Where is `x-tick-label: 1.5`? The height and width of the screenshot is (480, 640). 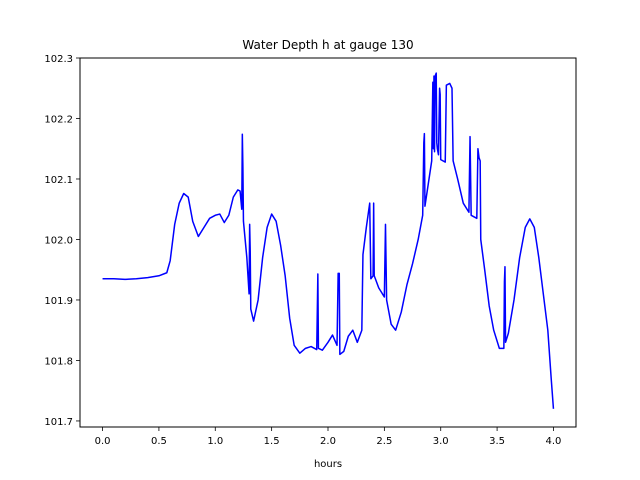
x-tick-label: 1.5 is located at coordinates (272, 441).